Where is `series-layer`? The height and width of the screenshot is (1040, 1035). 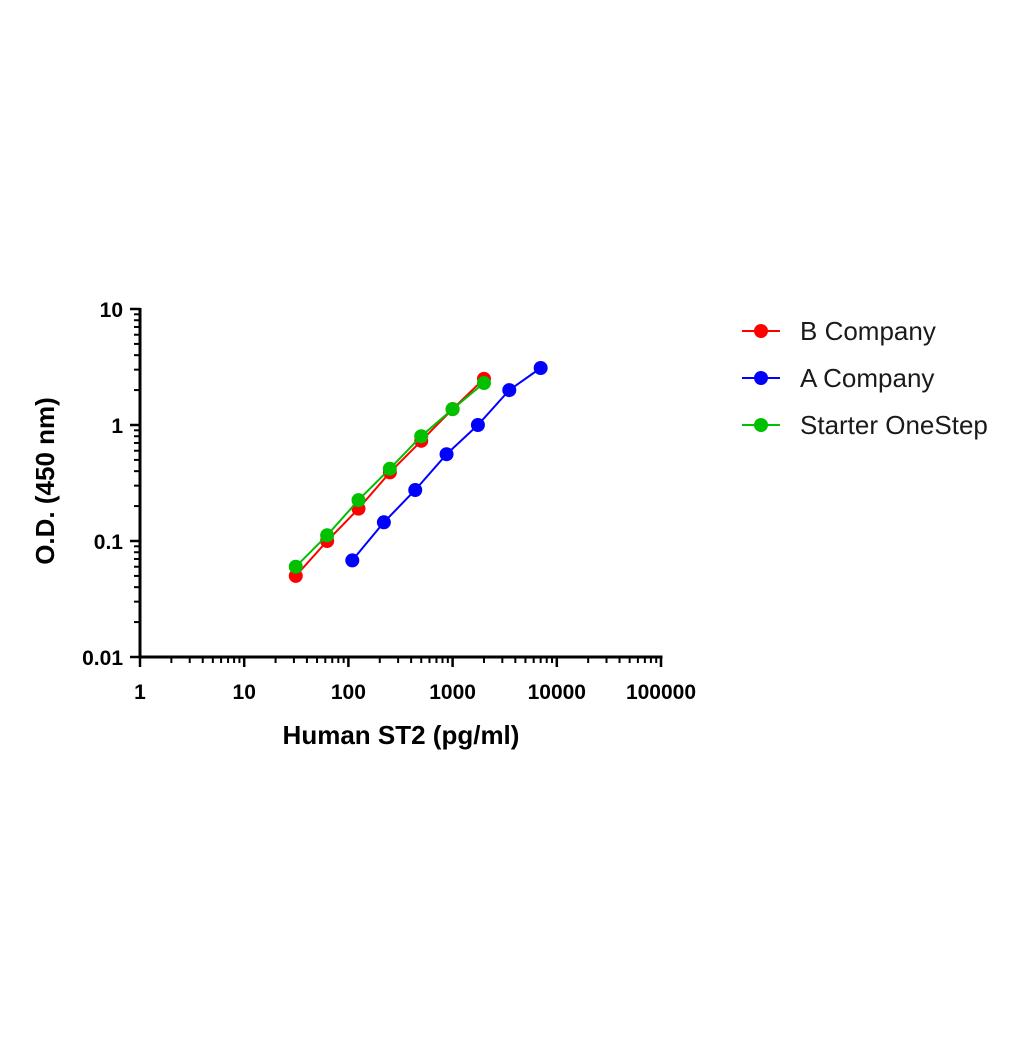 series-layer is located at coordinates (418, 472).